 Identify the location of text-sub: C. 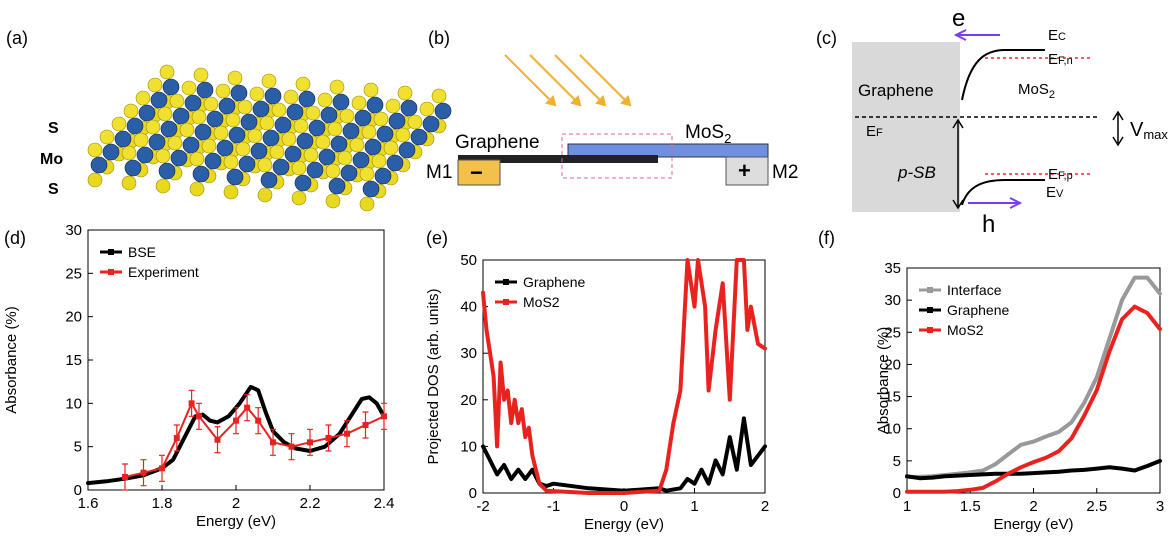
(1062, 37).